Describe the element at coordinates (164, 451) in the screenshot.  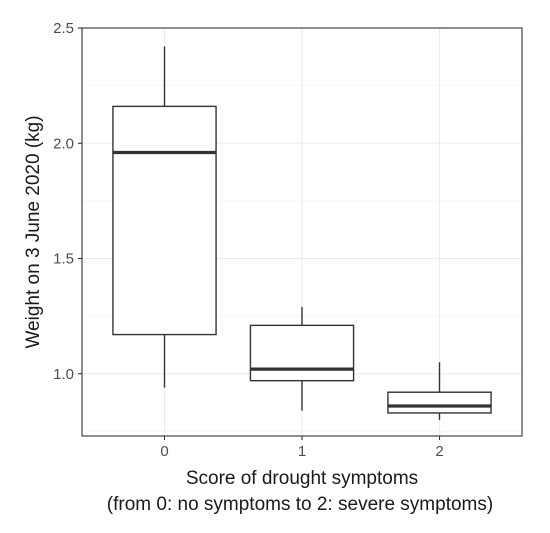
I see `x-tick-label: 0` at that location.